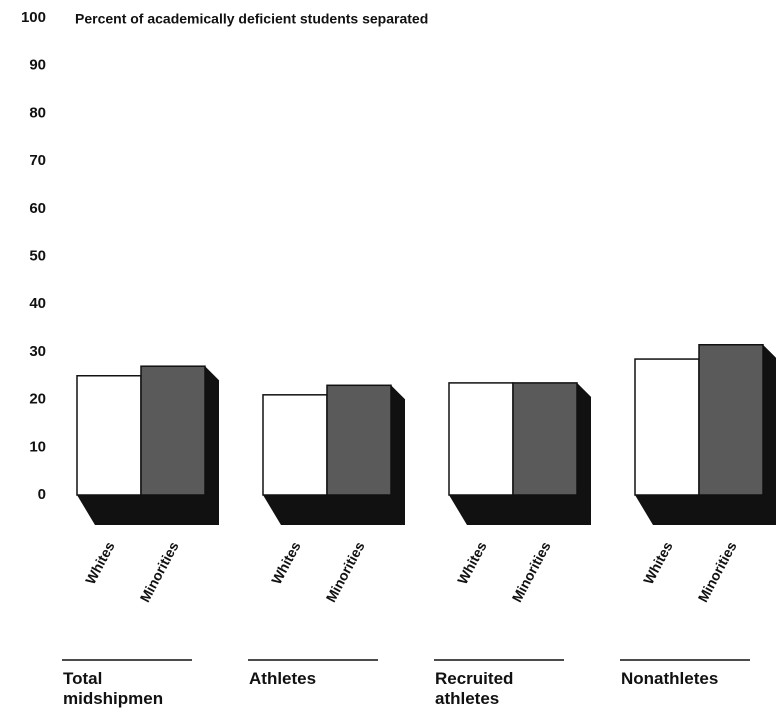 Image resolution: width=776 pixels, height=716 pixels. What do you see at coordinates (37, 399) in the screenshot?
I see `y-tick-label: 20` at bounding box center [37, 399].